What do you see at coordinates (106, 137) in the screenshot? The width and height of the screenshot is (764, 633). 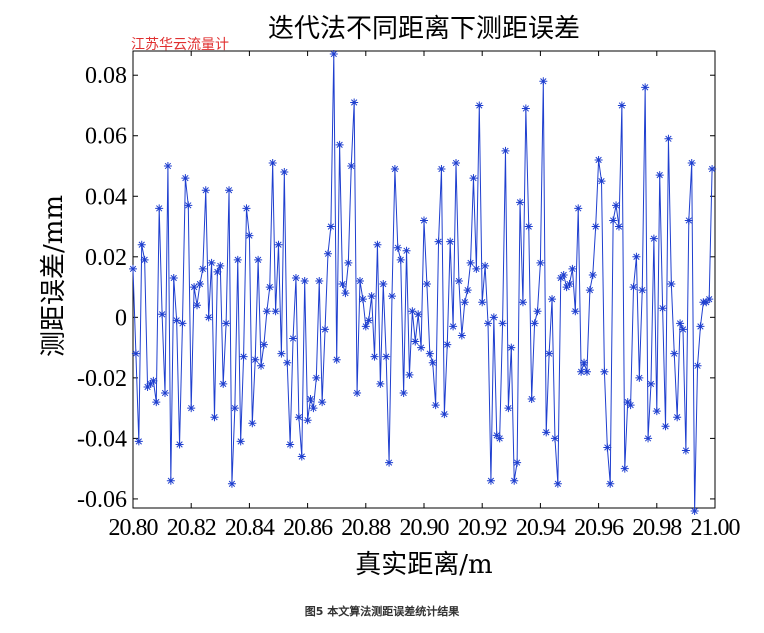 I see `y-tick-label: 0.06` at bounding box center [106, 137].